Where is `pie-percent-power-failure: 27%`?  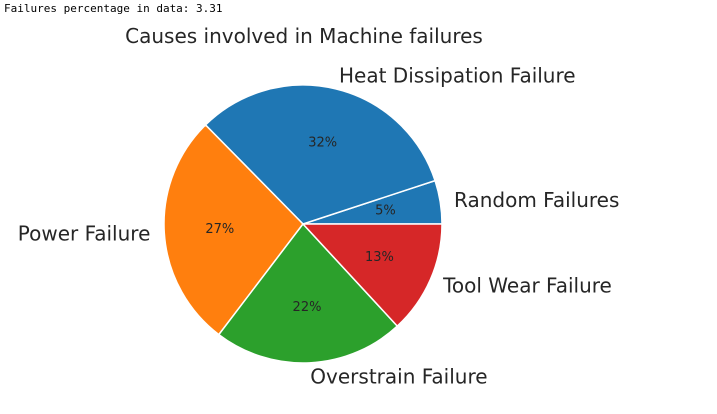
pie-percent-power-failure: 27% is located at coordinates (219, 229).